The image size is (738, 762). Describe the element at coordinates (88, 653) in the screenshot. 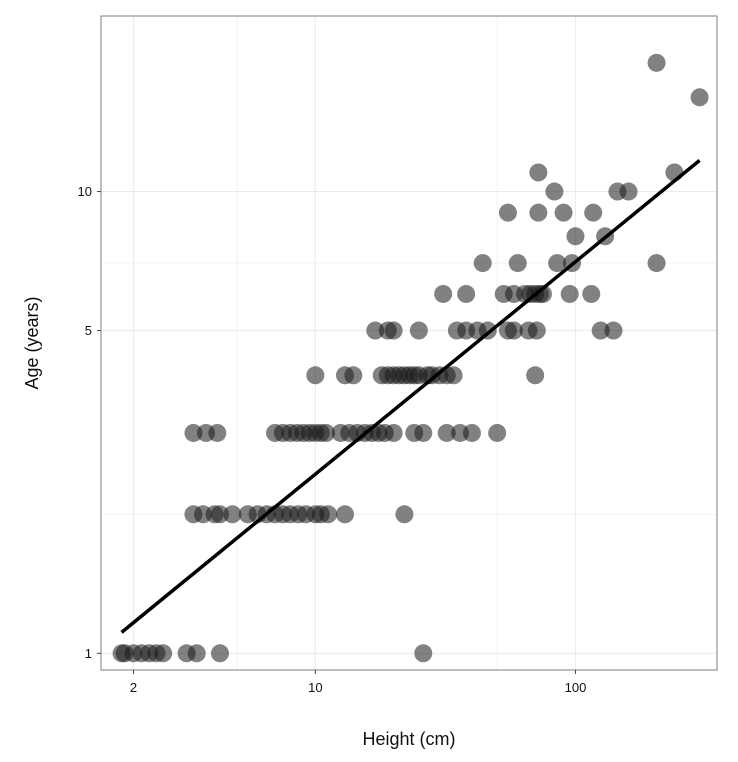

I see `y-tick-label: 1` at that location.